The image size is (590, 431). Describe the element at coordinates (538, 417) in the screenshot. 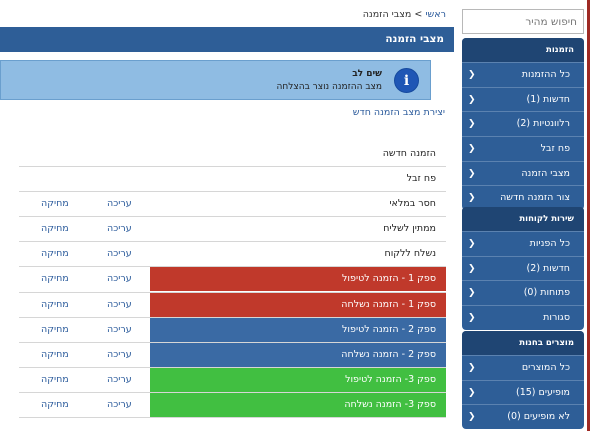

I see `sidebar-item-label: לא מופיעים (0)` at that location.